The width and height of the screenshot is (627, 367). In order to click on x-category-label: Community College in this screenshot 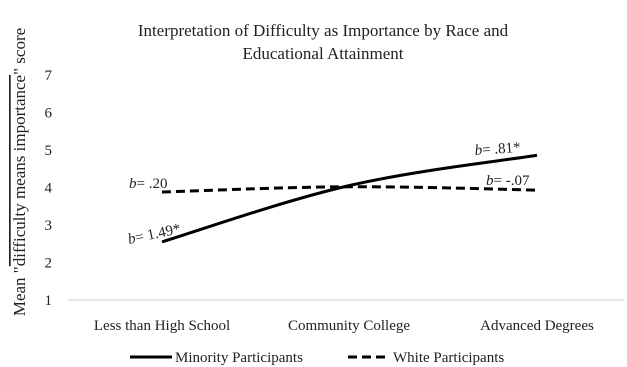, I will do `click(349, 326)`.